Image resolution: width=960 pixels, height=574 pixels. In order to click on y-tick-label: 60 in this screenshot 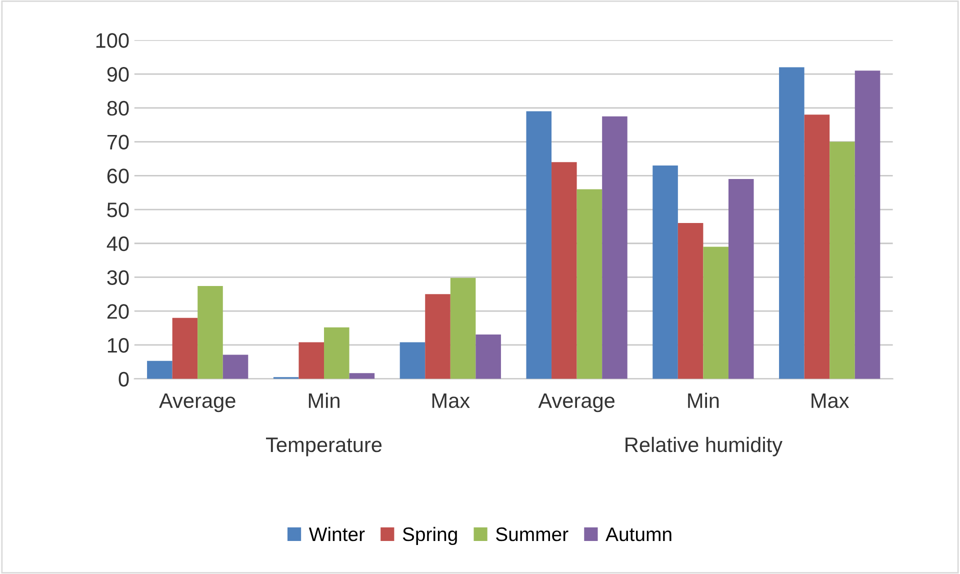, I will do `click(118, 176)`.